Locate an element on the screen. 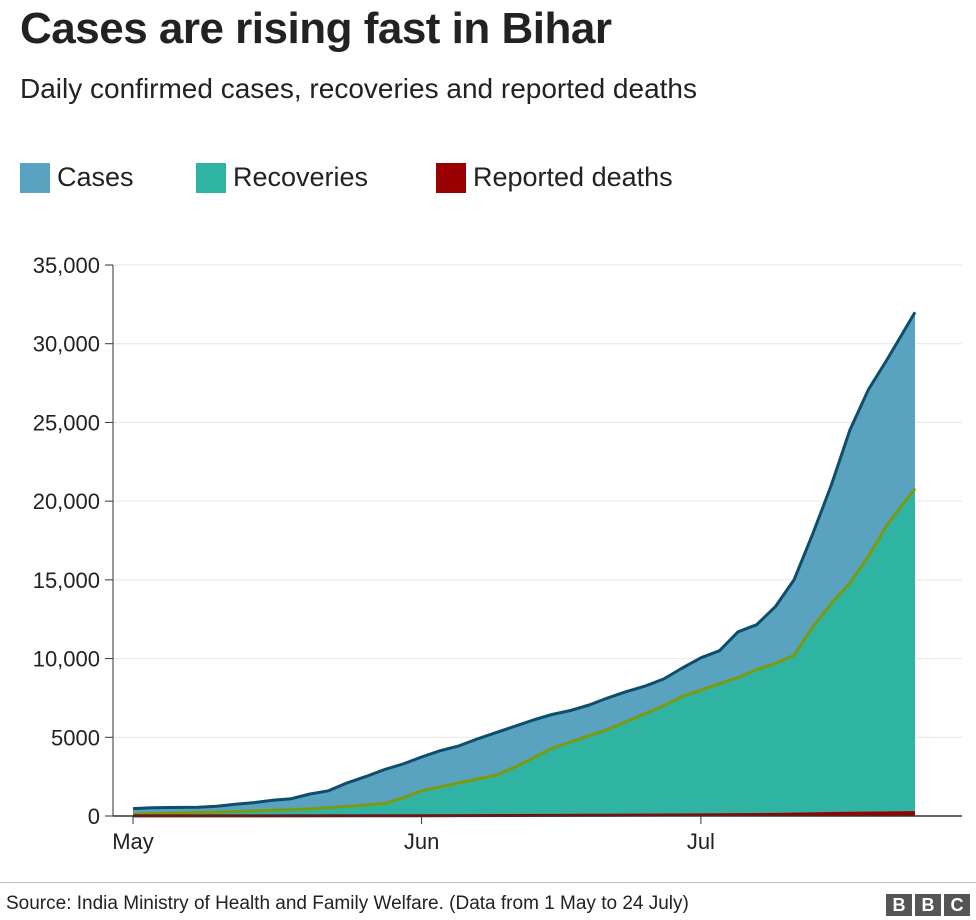 Image resolution: width=976 pixels, height=920 pixels. bbc-logo: B B C is located at coordinates (928, 905).